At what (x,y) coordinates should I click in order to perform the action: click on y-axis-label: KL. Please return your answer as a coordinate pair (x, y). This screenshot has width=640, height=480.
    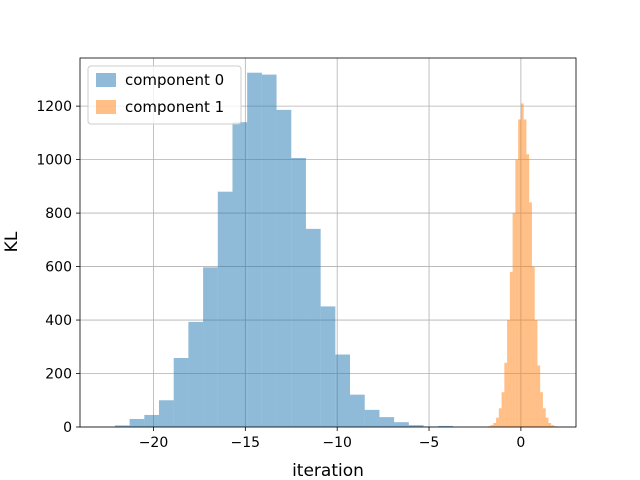
    Looking at the image, I should click on (12, 241).